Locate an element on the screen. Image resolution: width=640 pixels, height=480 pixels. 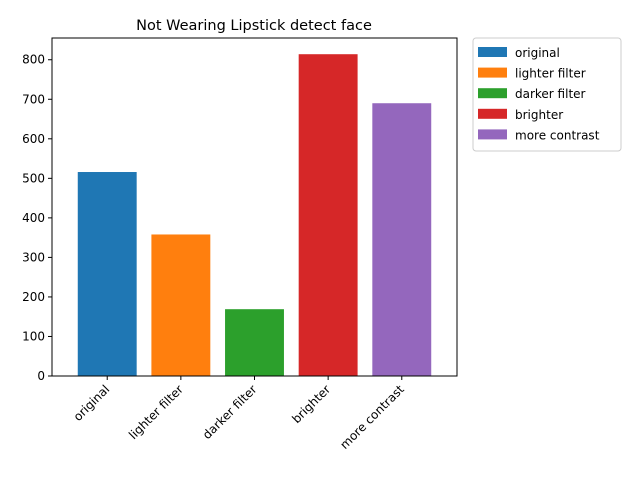
y-tick-label: 400 is located at coordinates (33, 218).